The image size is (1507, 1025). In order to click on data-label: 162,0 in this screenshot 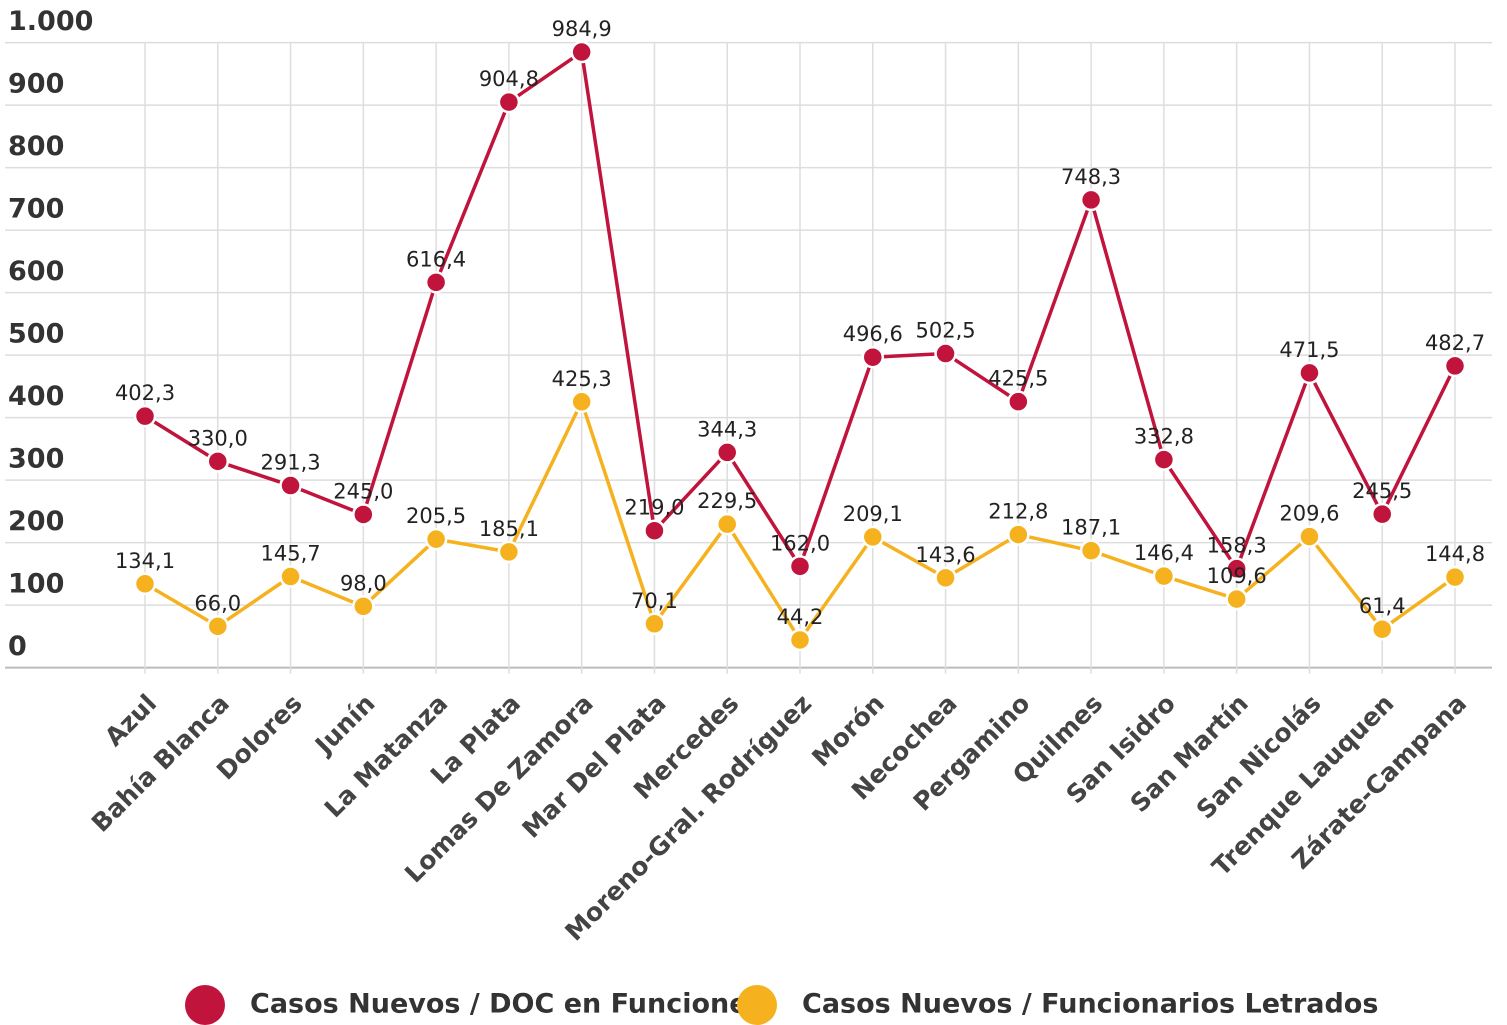, I will do `click(800, 543)`.